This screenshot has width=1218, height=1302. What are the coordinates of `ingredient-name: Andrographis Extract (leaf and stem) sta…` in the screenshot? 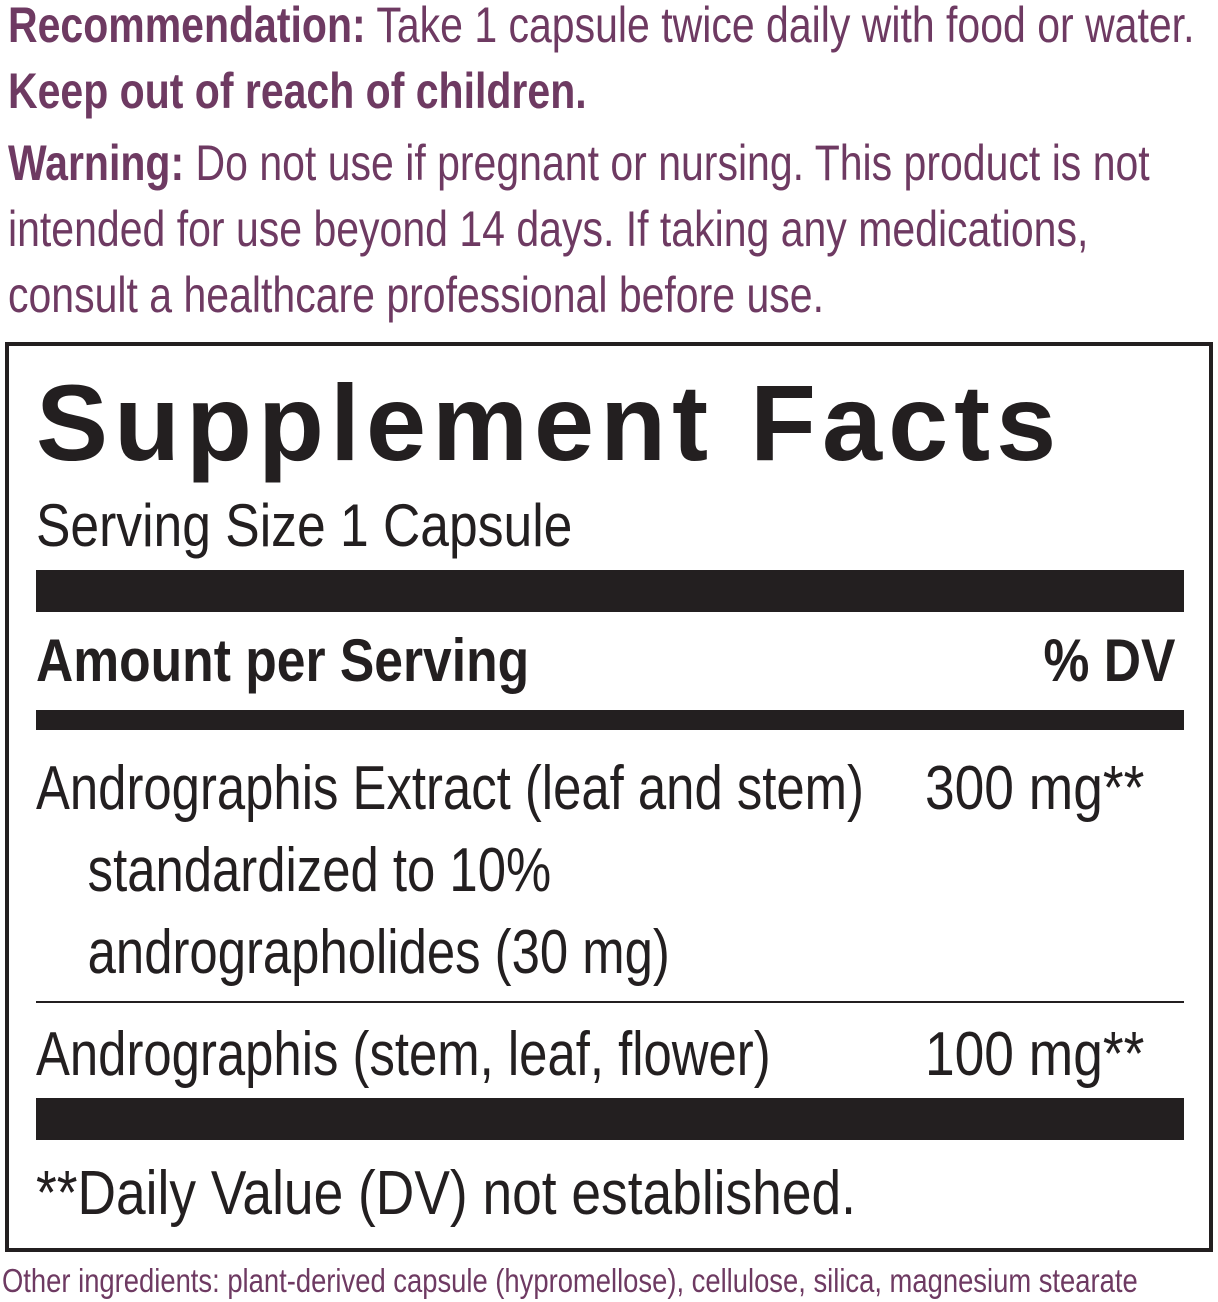 It's located at (450, 870).